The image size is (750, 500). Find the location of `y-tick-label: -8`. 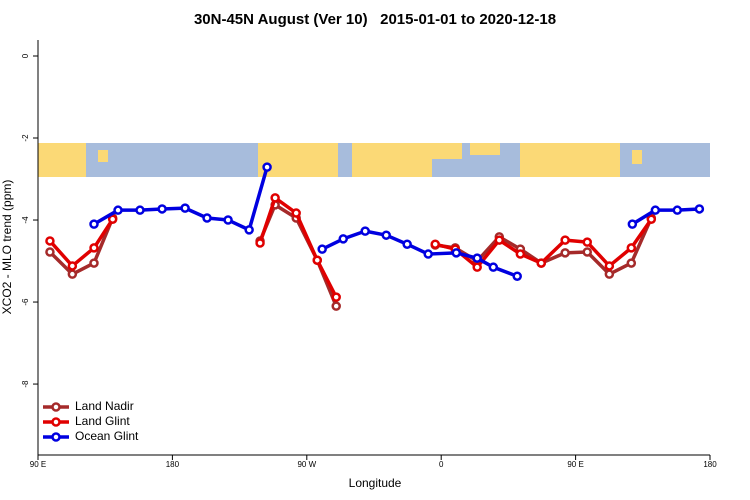

y-tick-label: -8 is located at coordinates (25, 384).